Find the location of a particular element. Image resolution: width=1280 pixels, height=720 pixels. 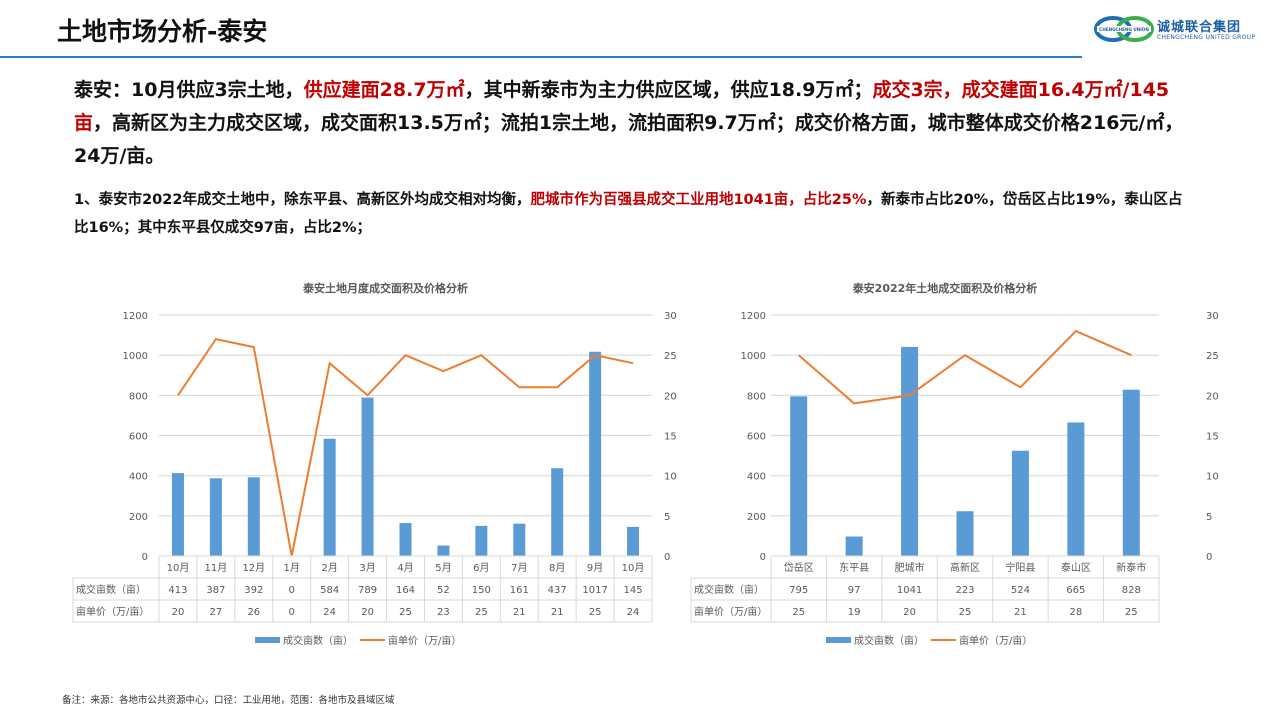

table-cell-price: 26 is located at coordinates (253, 612).